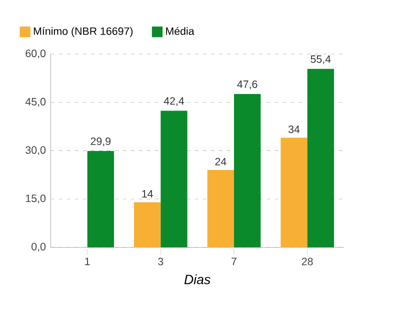  I want to click on x-tick-label: 7, so click(234, 262).